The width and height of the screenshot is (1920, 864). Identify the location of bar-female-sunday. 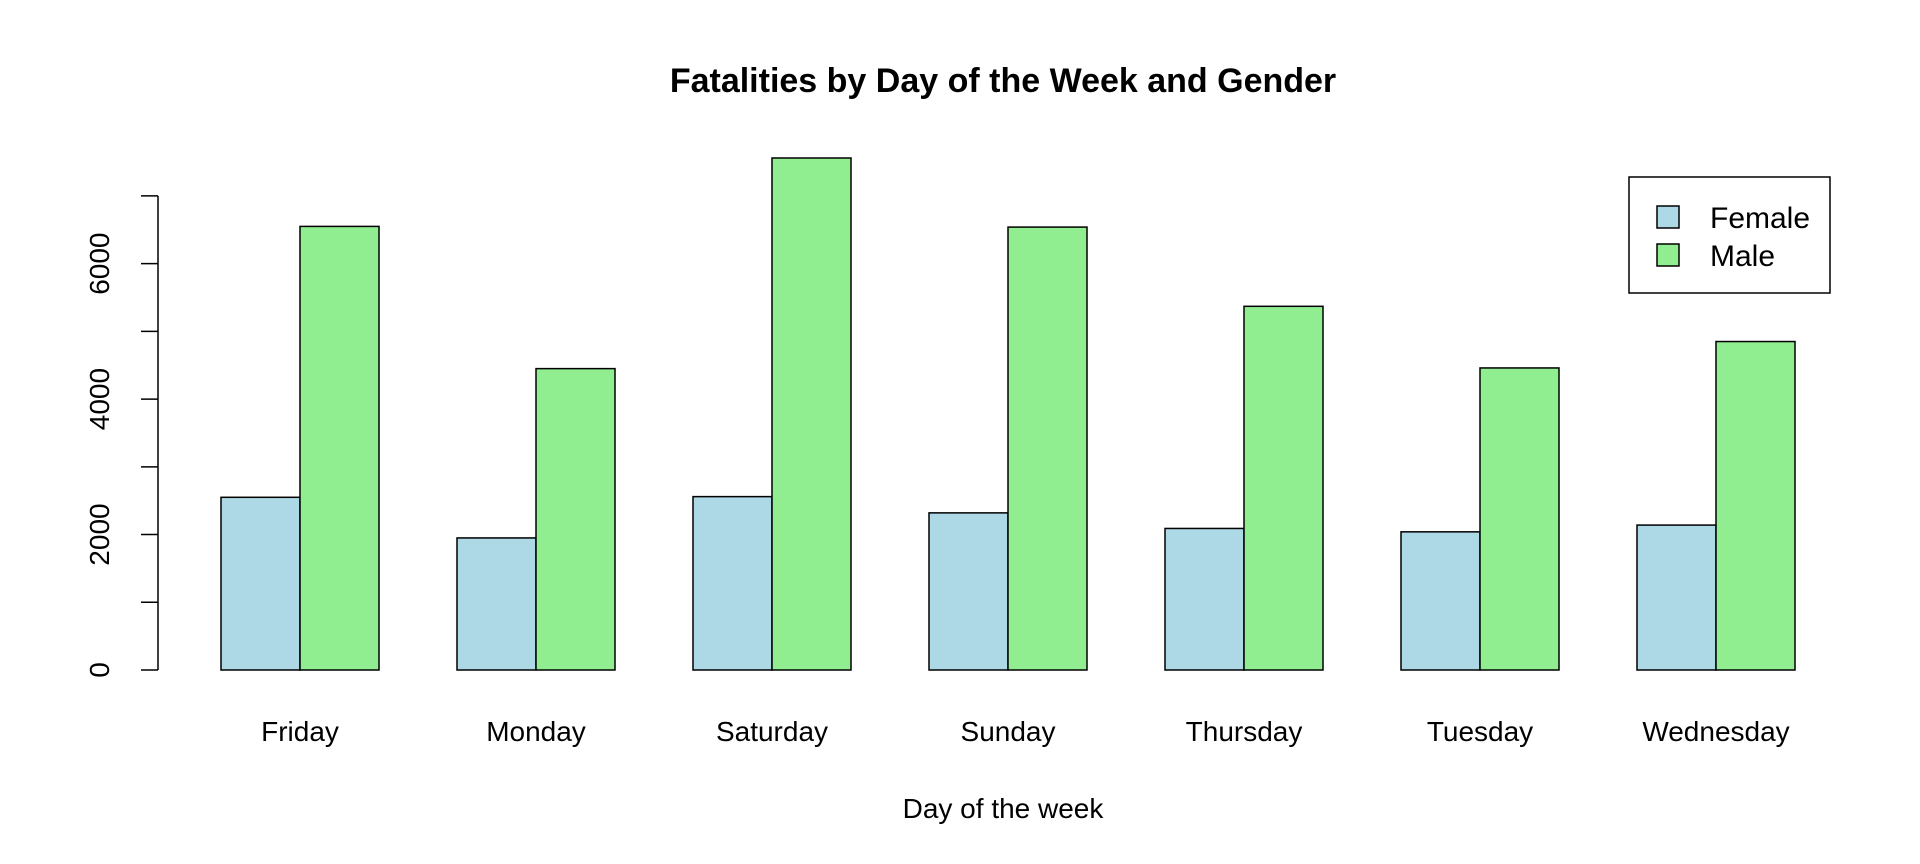
(968, 591).